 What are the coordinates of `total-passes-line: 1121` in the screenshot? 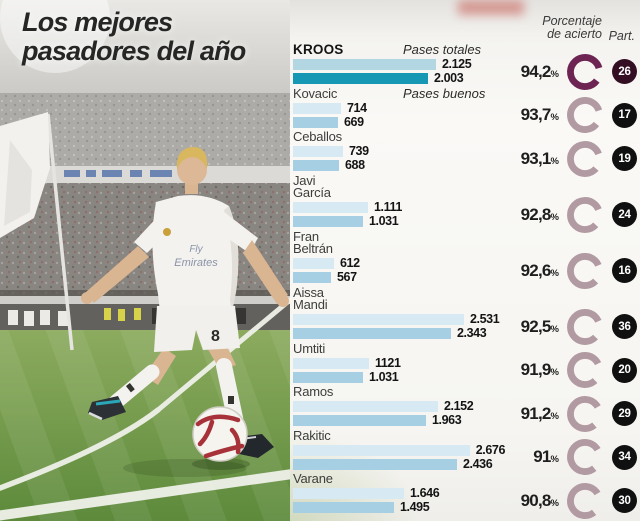 It's located at (399, 363).